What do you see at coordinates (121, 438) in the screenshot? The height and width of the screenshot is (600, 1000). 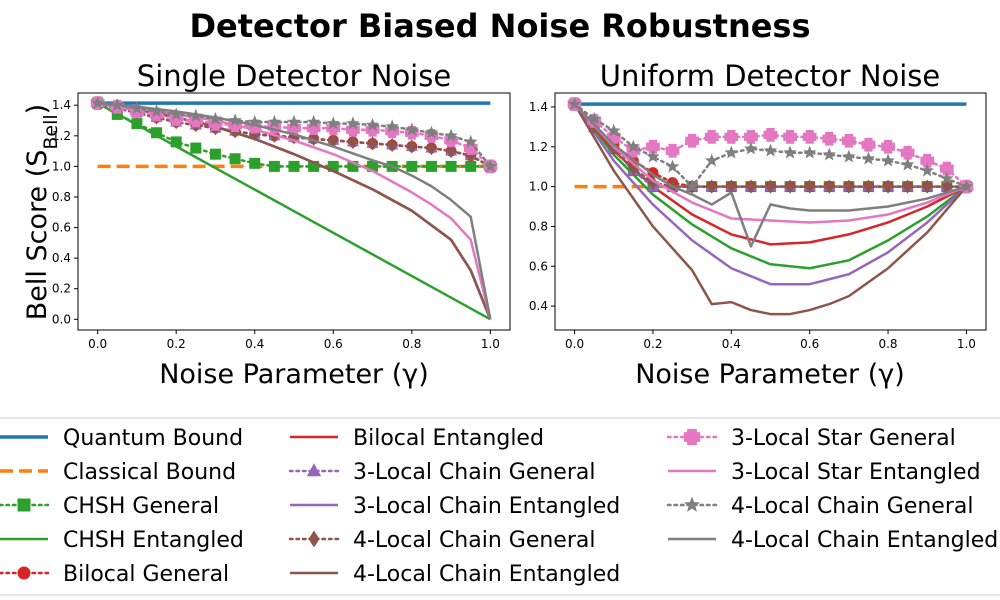 I see `legend-item-quantum: Quantum Bound` at bounding box center [121, 438].